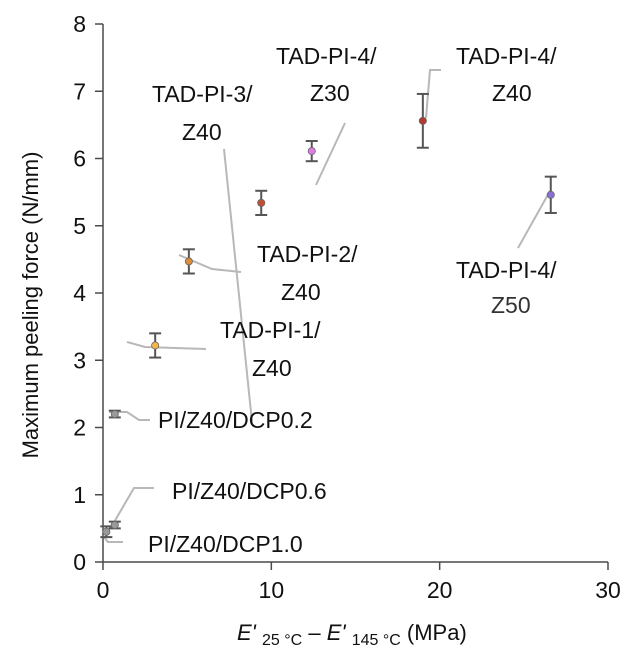  I want to click on pi-z40-dcp0-6-point-group, so click(114, 525).